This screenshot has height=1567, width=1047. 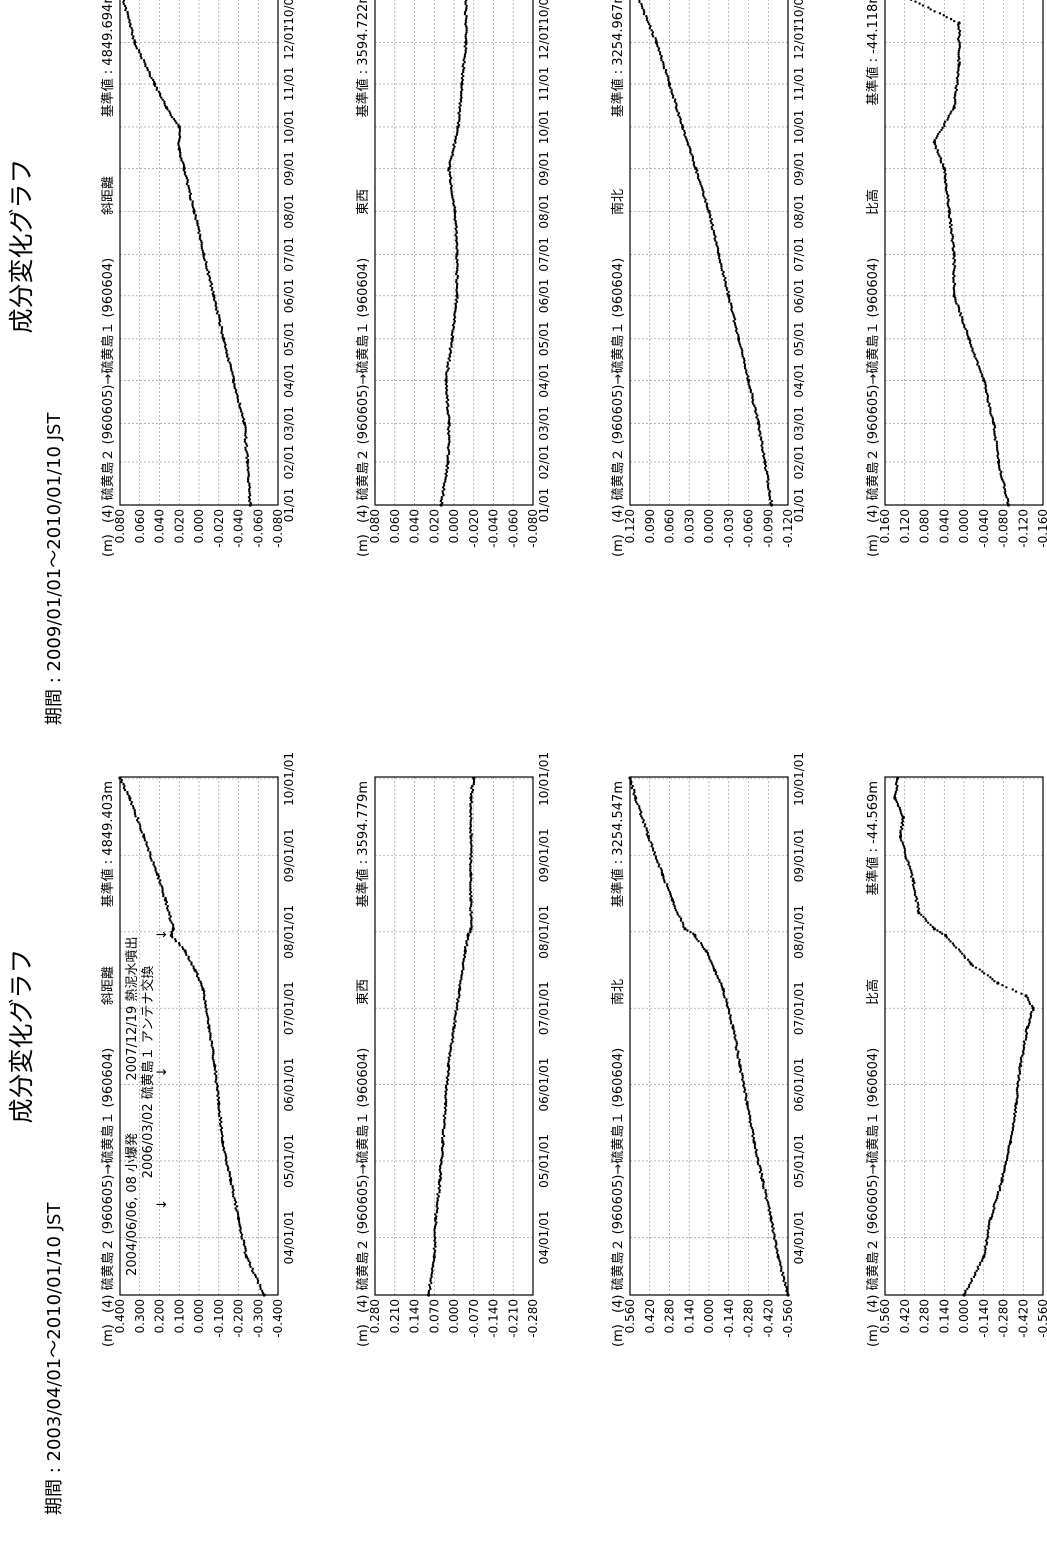 I want to click on x-tick-label: 08/01/01, so click(x=799, y=932).